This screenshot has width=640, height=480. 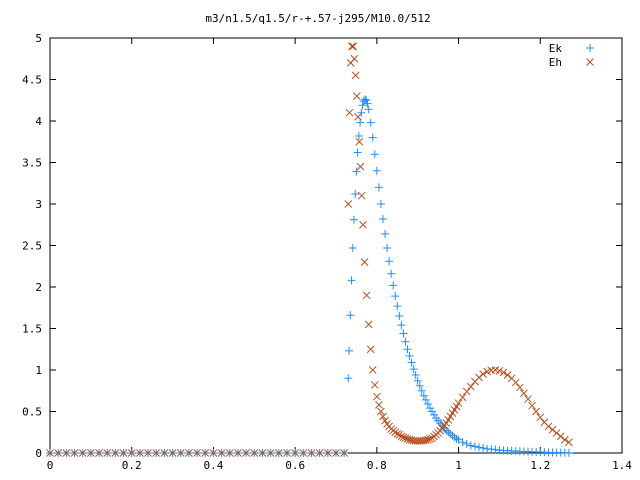 What do you see at coordinates (556, 55) in the screenshot?
I see `legend: Ek Eh` at bounding box center [556, 55].